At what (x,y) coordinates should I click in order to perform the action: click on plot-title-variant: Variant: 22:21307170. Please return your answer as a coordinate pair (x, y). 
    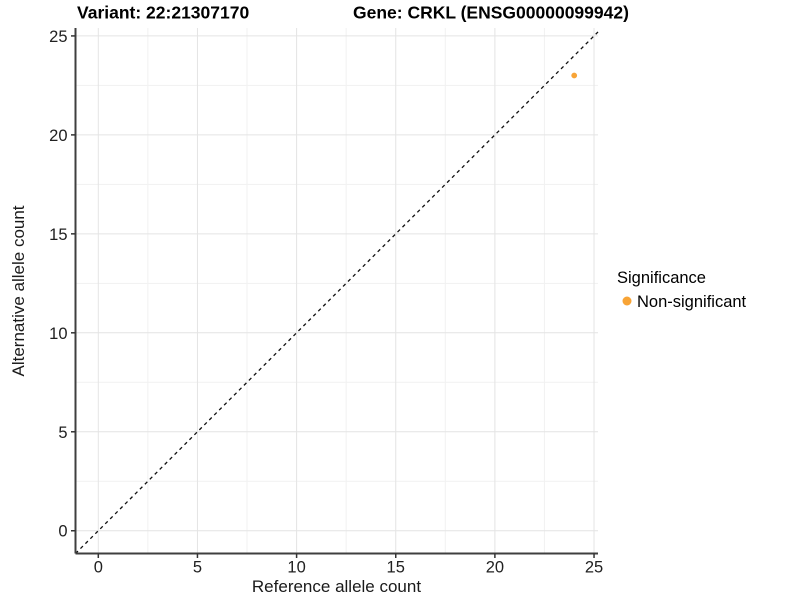
    Looking at the image, I should click on (163, 13).